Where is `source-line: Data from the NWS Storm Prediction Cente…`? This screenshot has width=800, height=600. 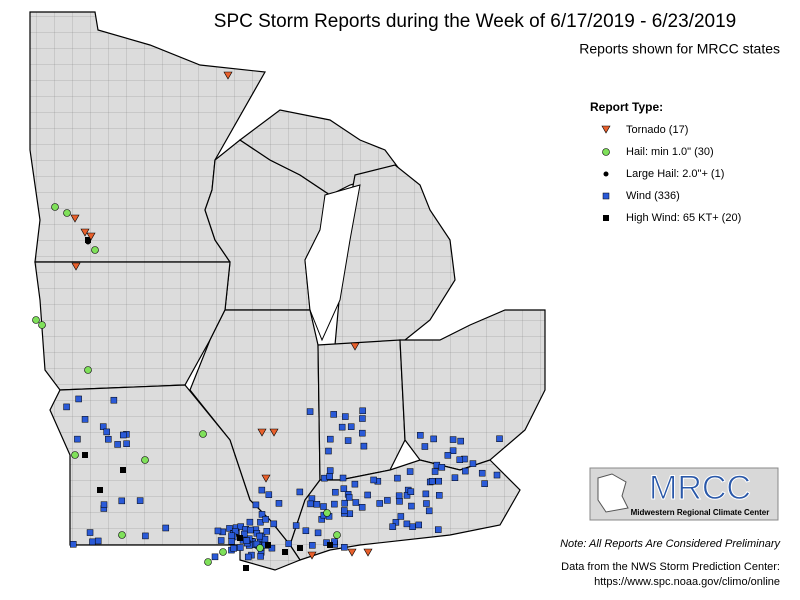 source-line: Data from the NWS Storm Prediction Cente… is located at coordinates (670, 567).